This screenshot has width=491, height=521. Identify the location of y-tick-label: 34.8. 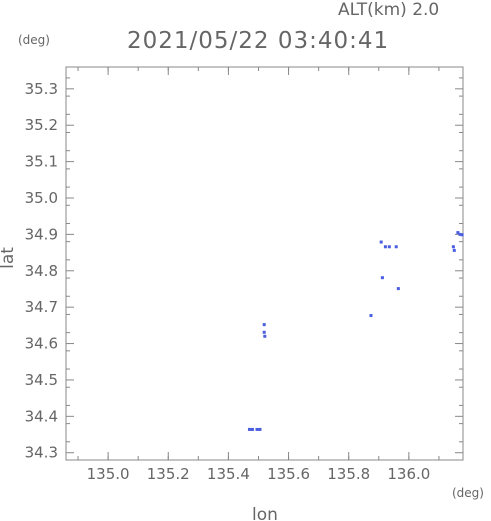
(41, 271).